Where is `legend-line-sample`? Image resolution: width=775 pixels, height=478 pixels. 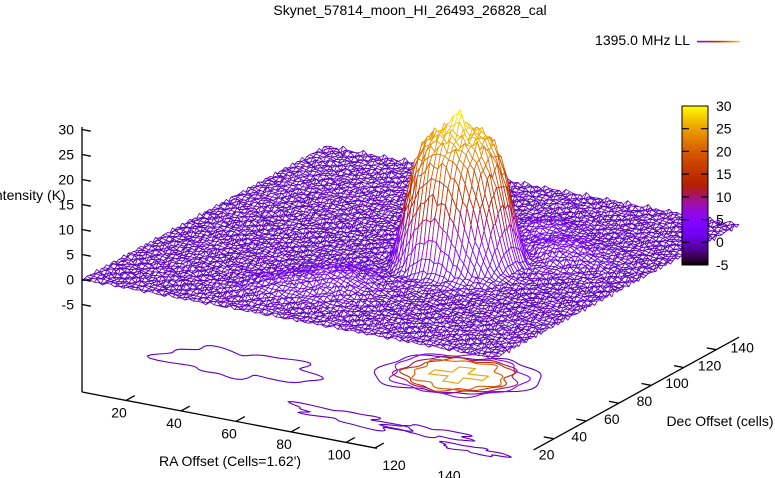 legend-line-sample is located at coordinates (718, 41).